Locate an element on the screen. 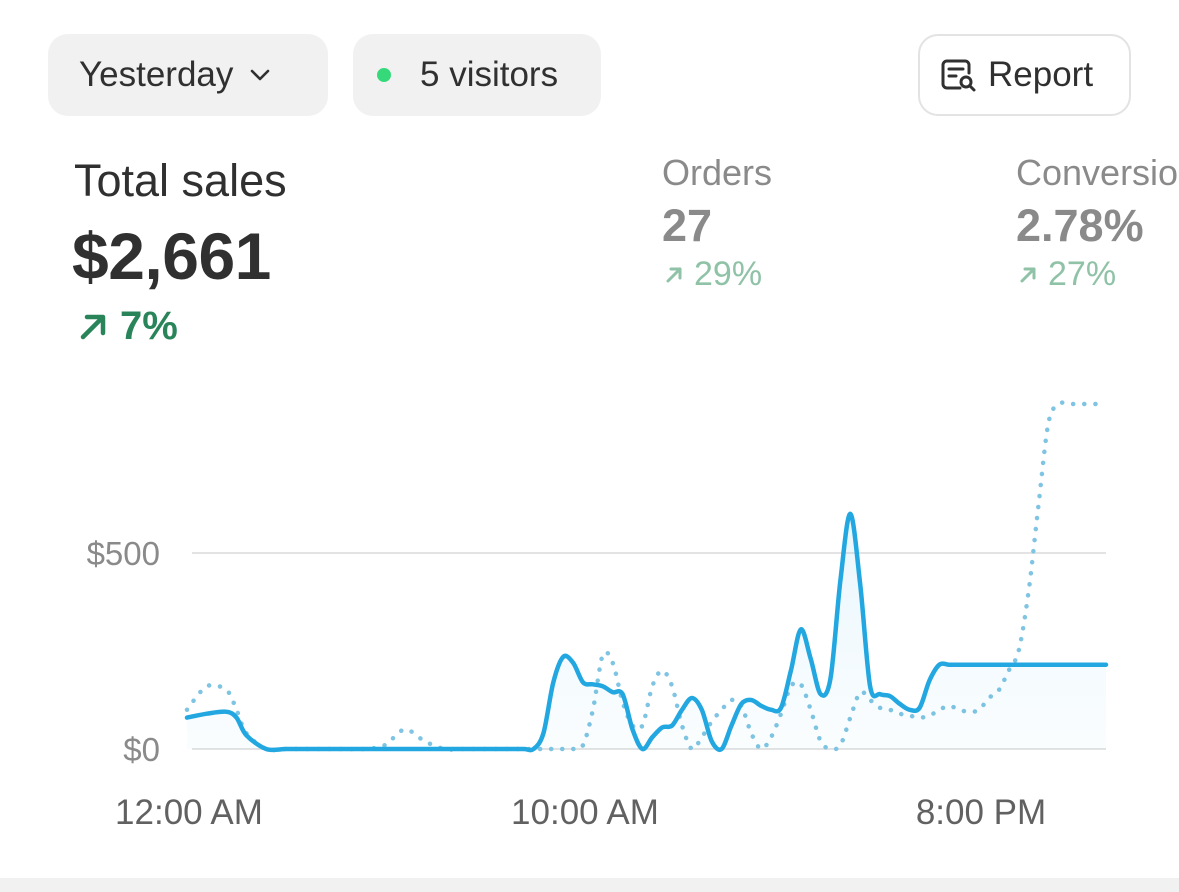 The height and width of the screenshot is (892, 1179). date-range-button: Yesterday is located at coordinates (188, 75).